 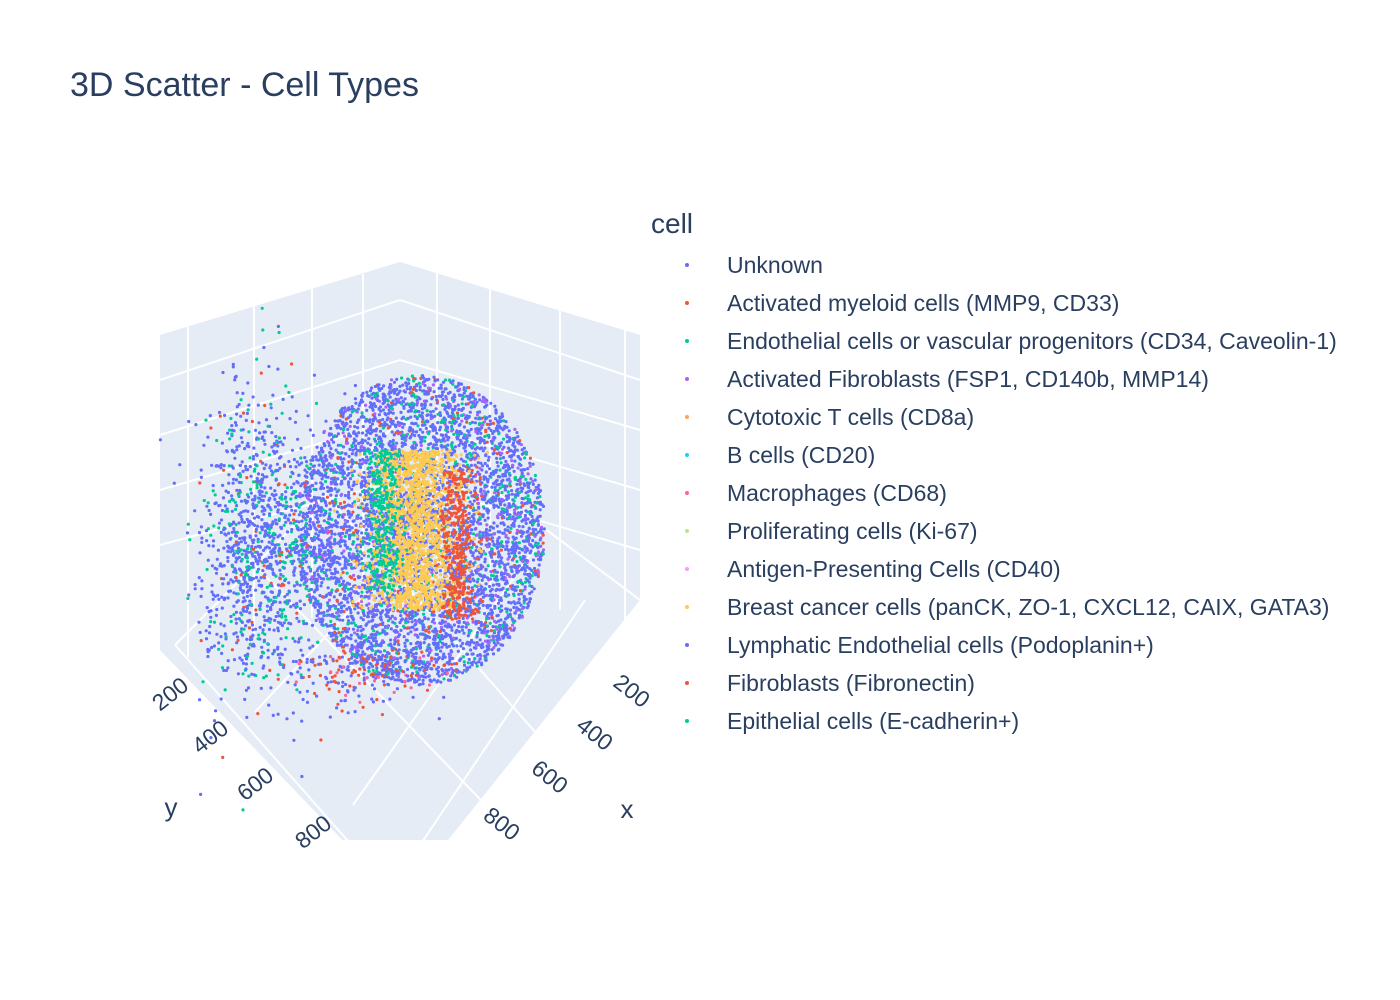 What do you see at coordinates (352, 559) in the screenshot?
I see `scatter-points` at bounding box center [352, 559].